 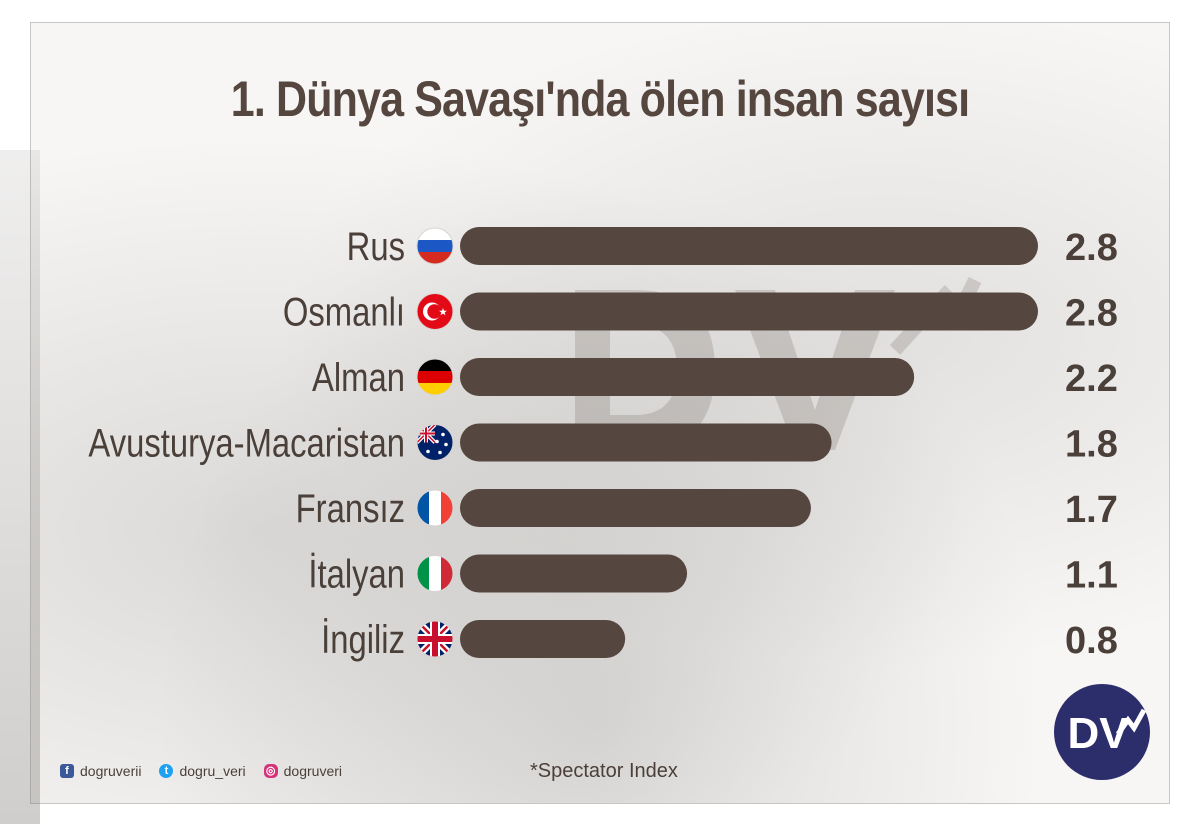 What do you see at coordinates (358, 378) in the screenshot?
I see `category-label: Alman` at bounding box center [358, 378].